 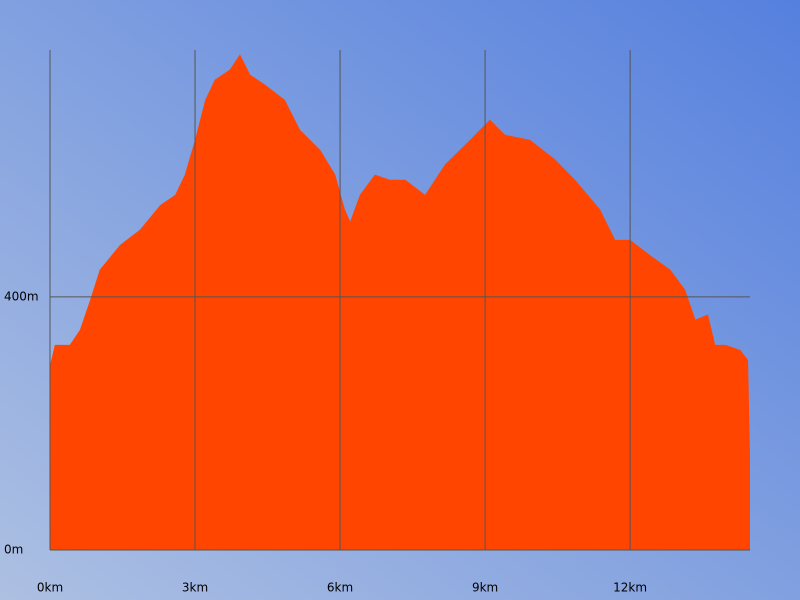 I want to click on y-tick-label: 400m, so click(x=21, y=296).